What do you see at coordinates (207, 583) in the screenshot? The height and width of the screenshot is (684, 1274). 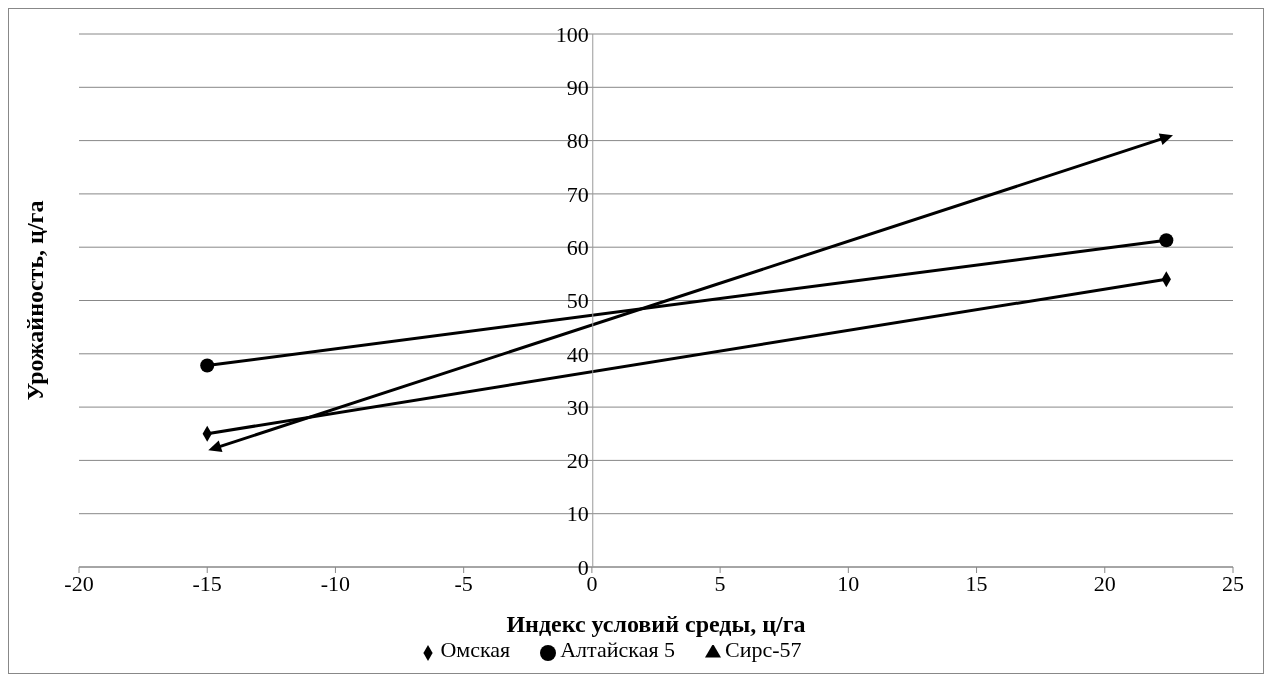 I see `x-tick-label: -15` at bounding box center [207, 583].